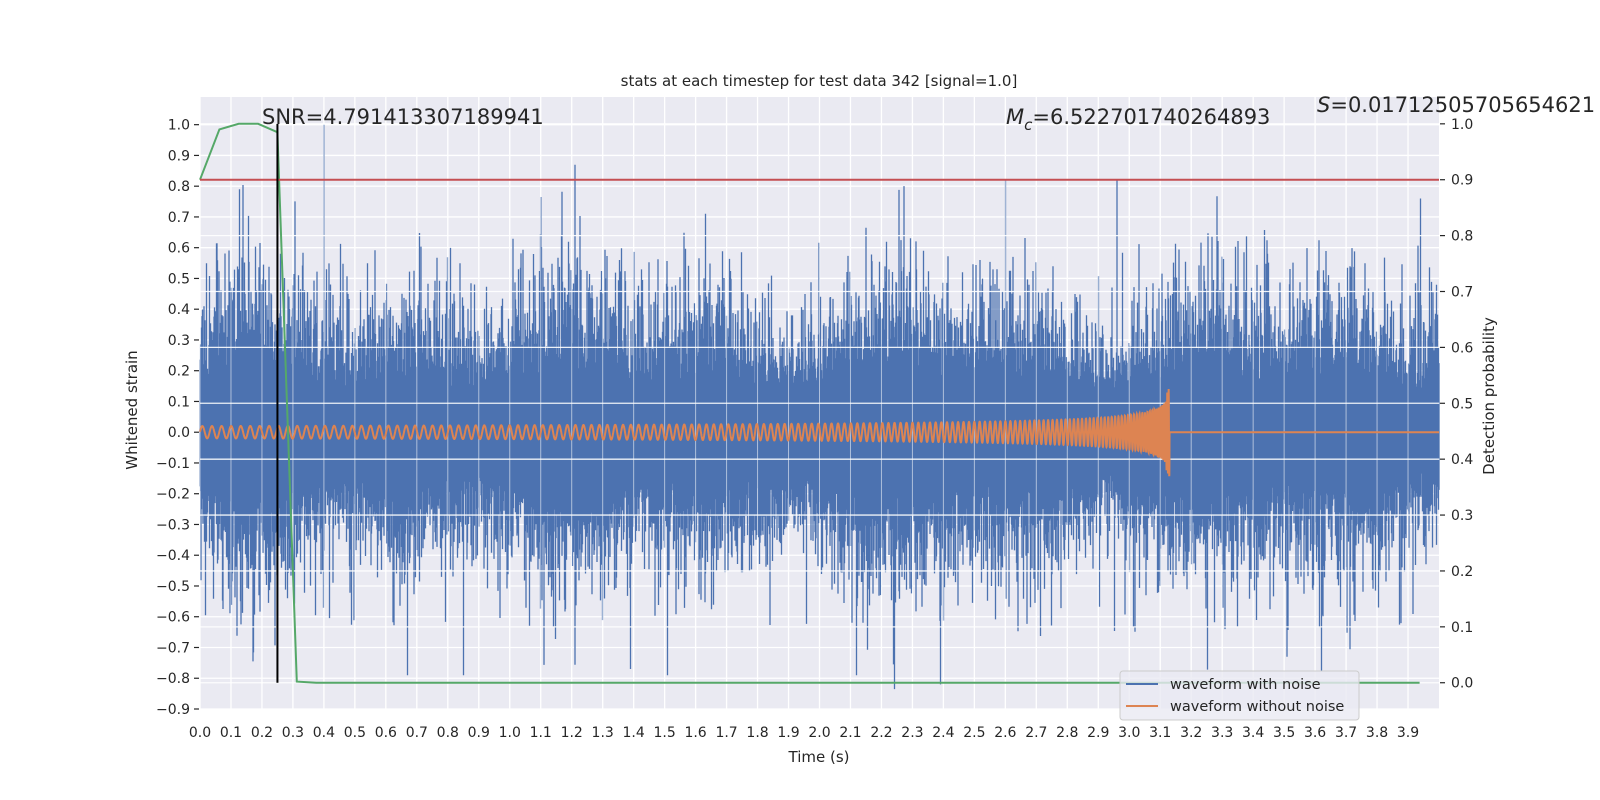 The width and height of the screenshot is (1600, 800). What do you see at coordinates (695, 733) in the screenshot?
I see `x-tick-label: 1.6` at bounding box center [695, 733].